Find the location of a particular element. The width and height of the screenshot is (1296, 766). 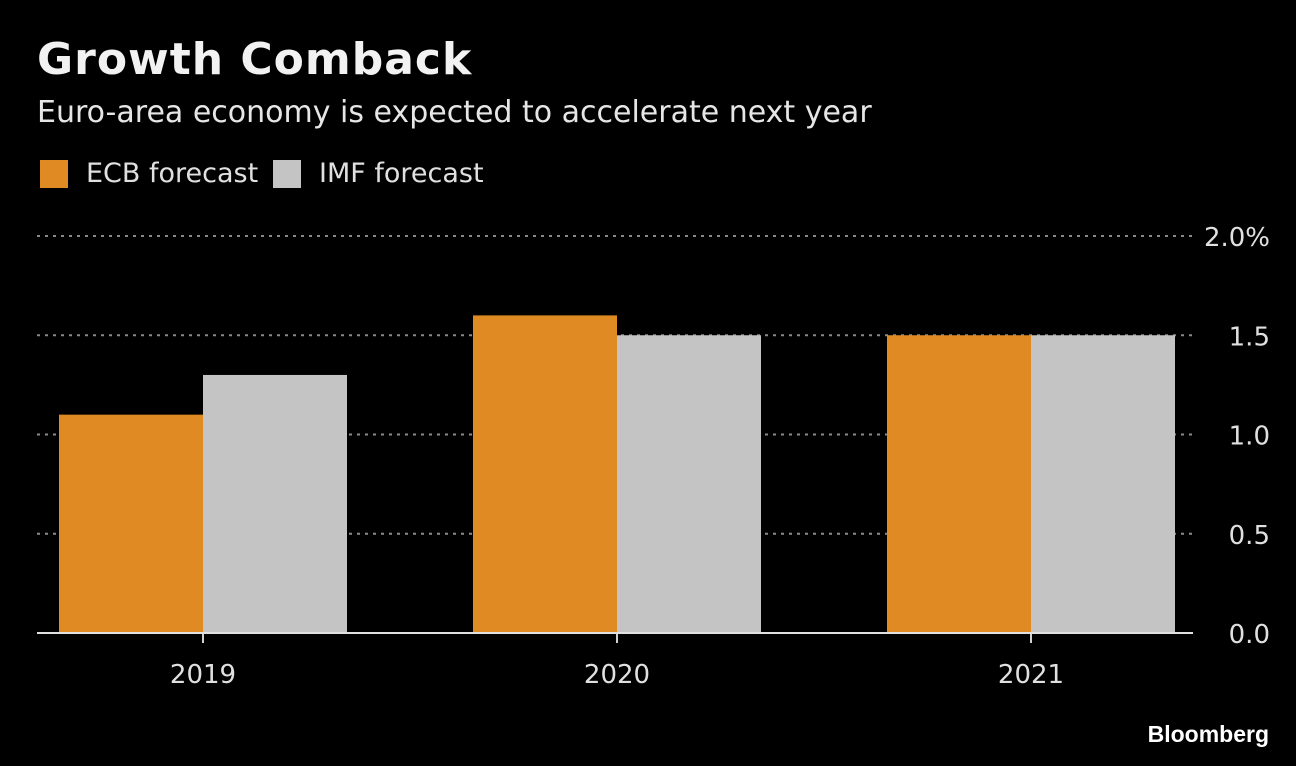

bar-ecb-2020 is located at coordinates (545, 474).